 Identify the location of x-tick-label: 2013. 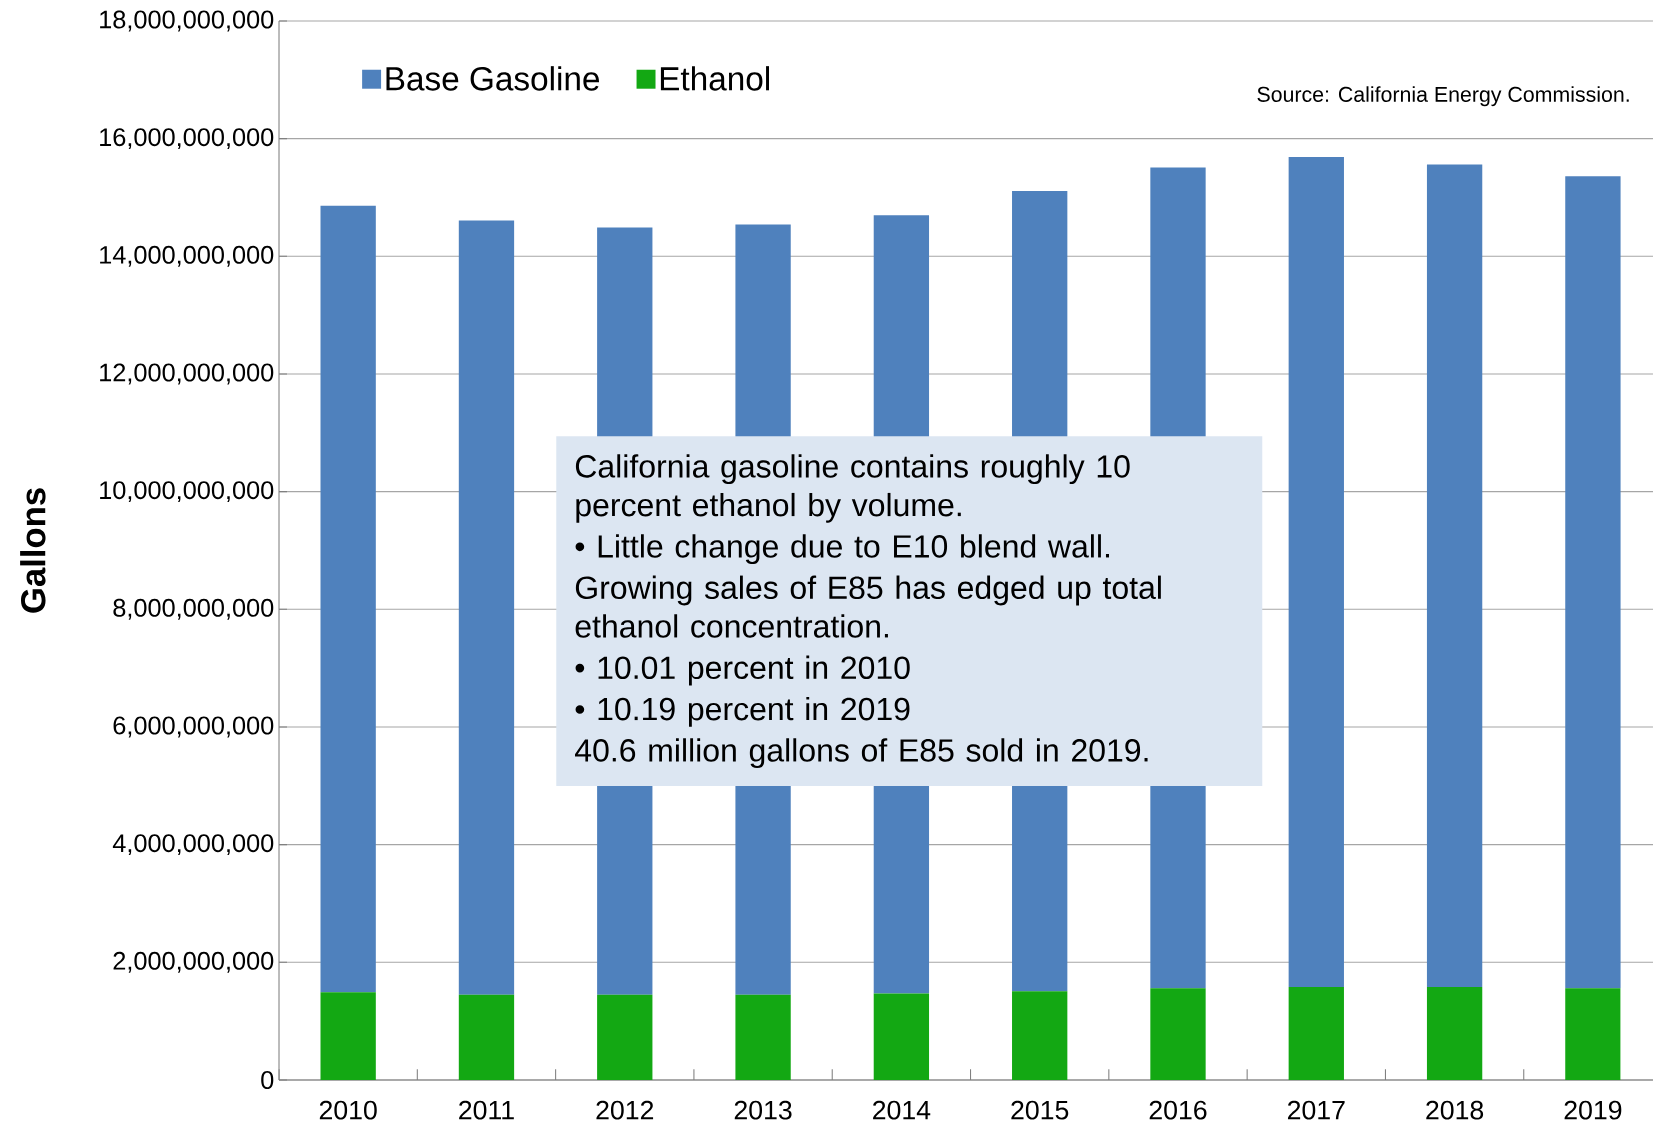
(763, 1110).